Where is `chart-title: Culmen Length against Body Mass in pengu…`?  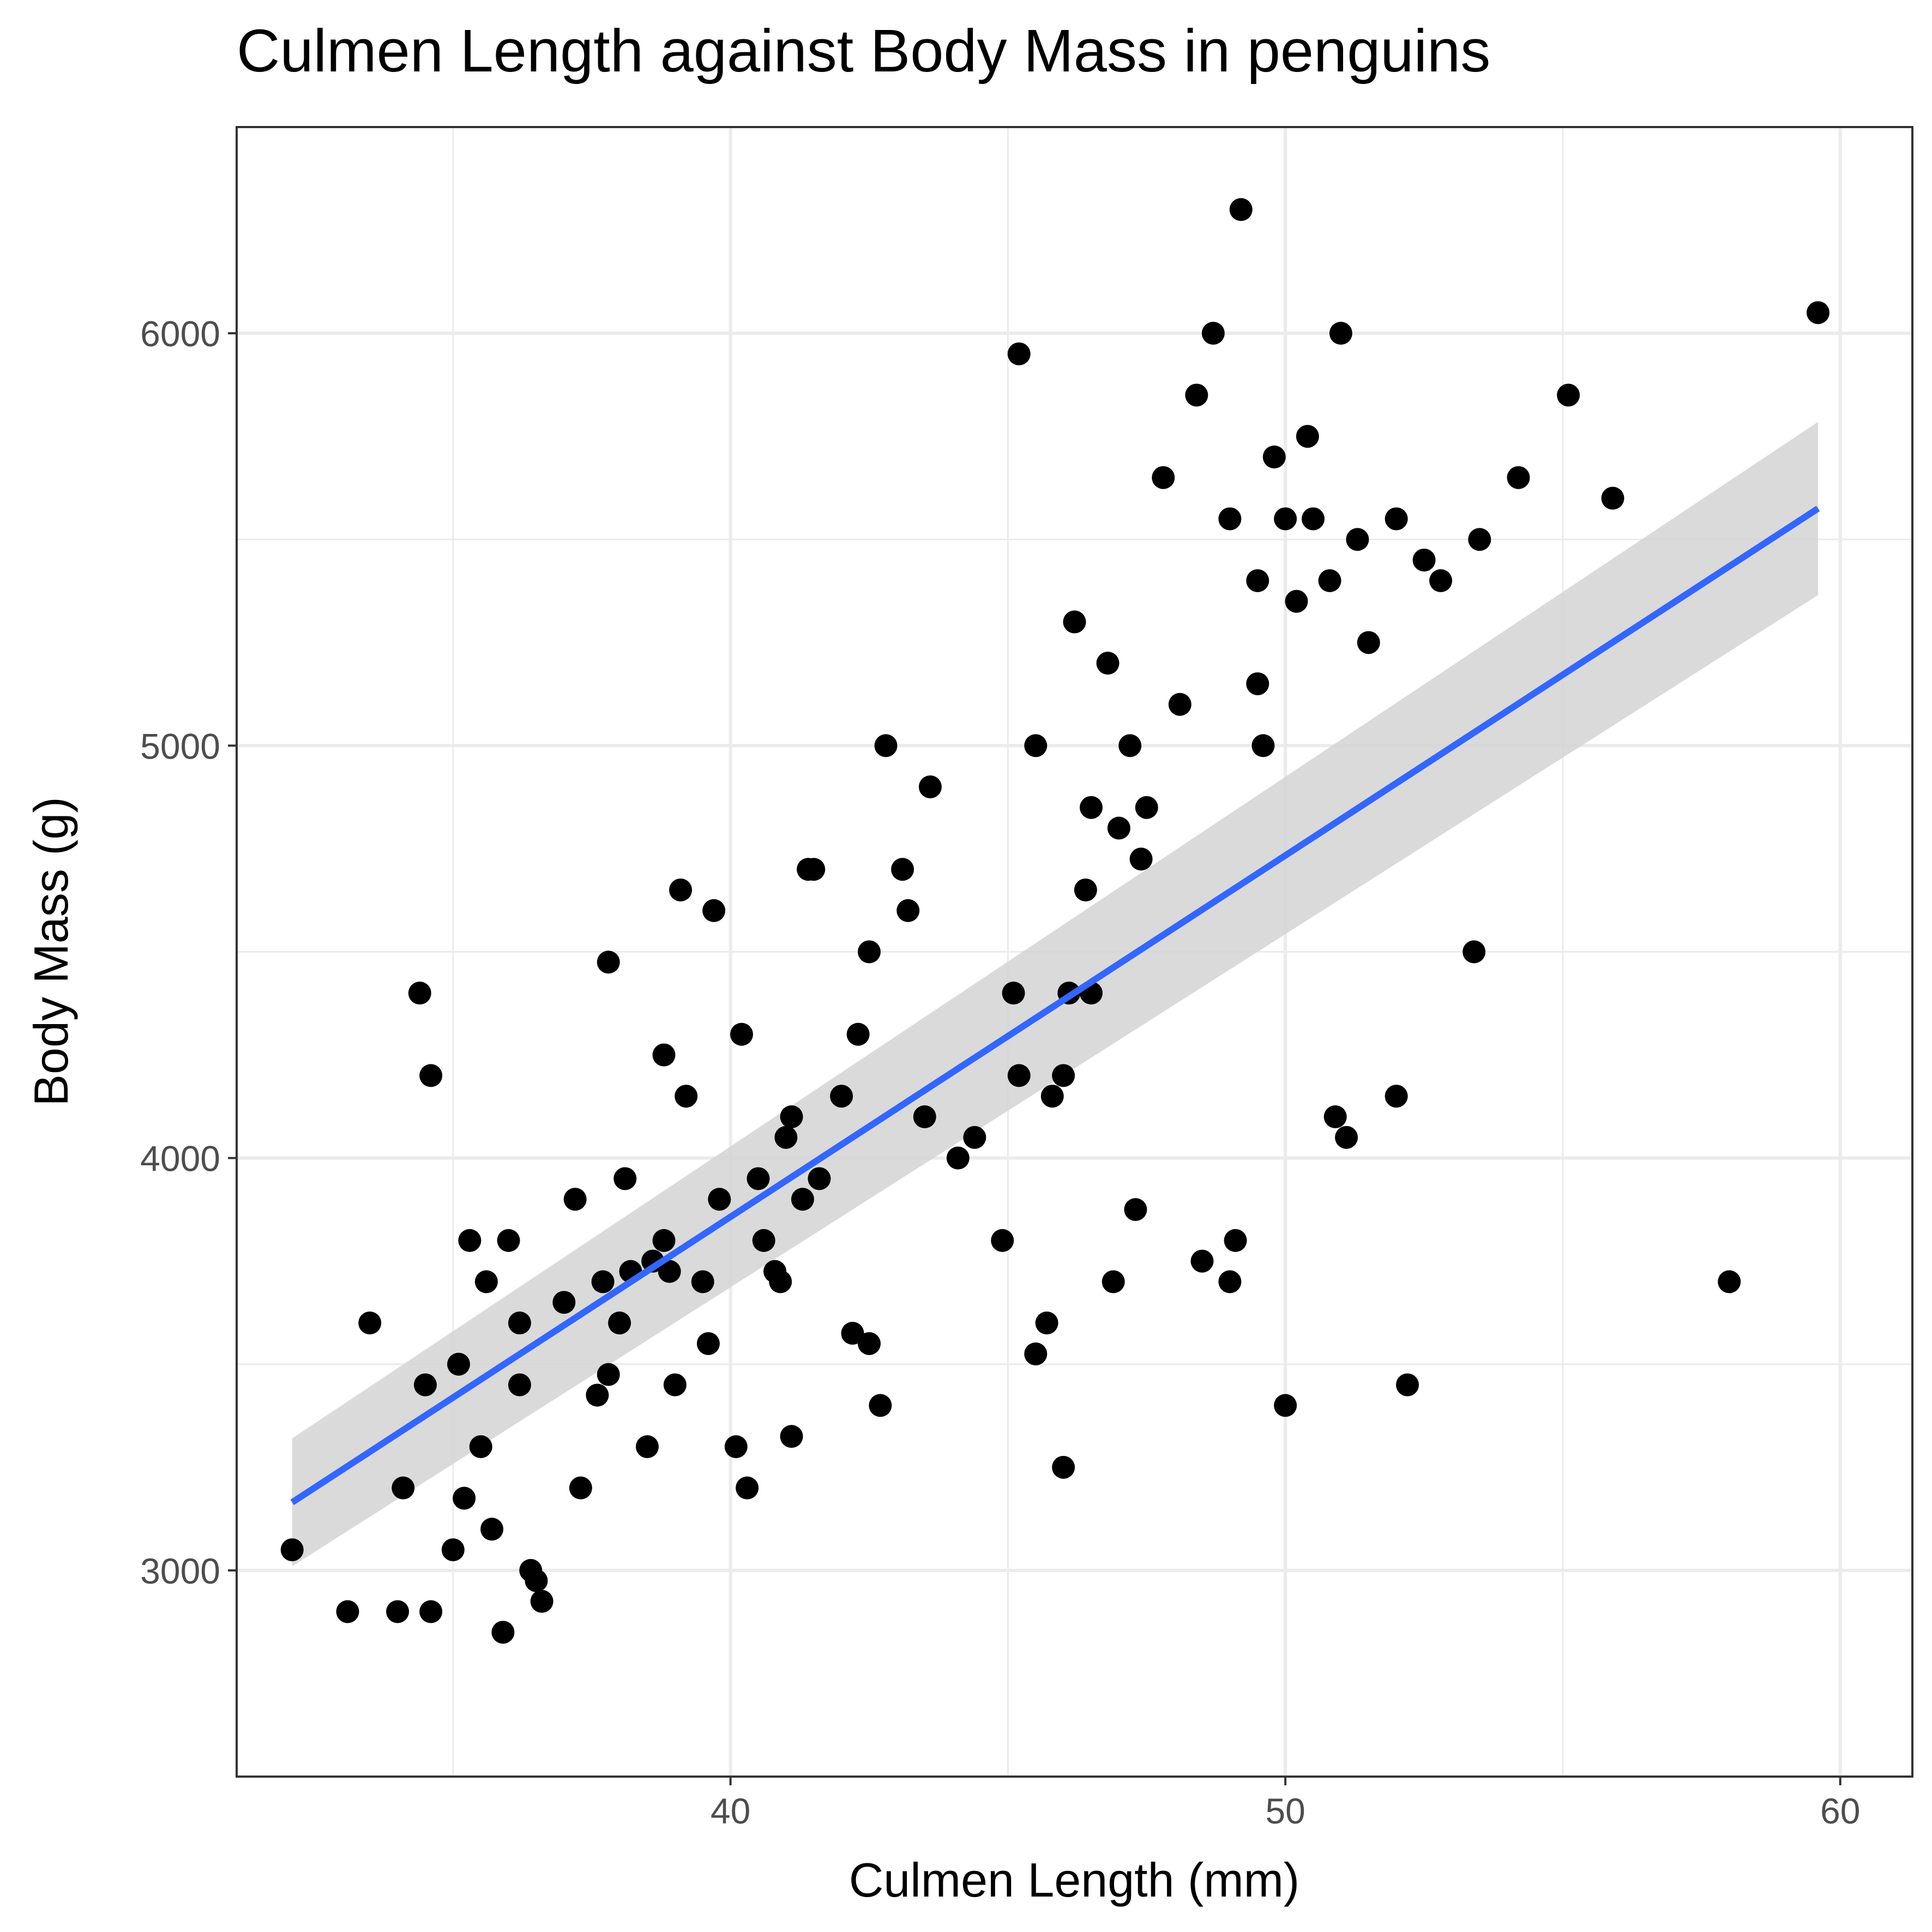 chart-title: Culmen Length against Body Mass in pengu… is located at coordinates (864, 51).